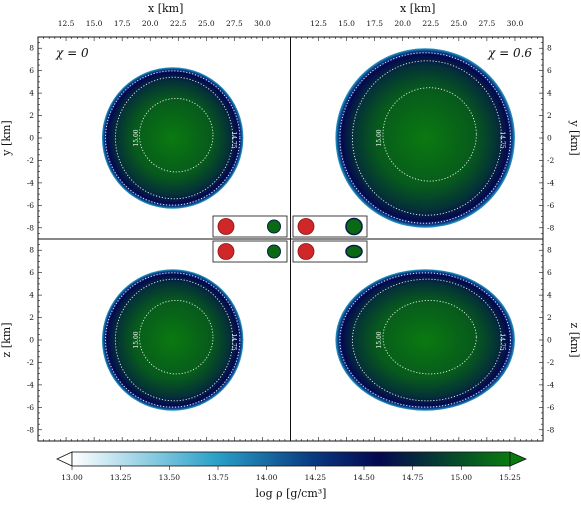 This screenshot has width=581, height=507. Describe the element at coordinates (551, 227) in the screenshot. I see `y-tick-label-right: -8` at that location.